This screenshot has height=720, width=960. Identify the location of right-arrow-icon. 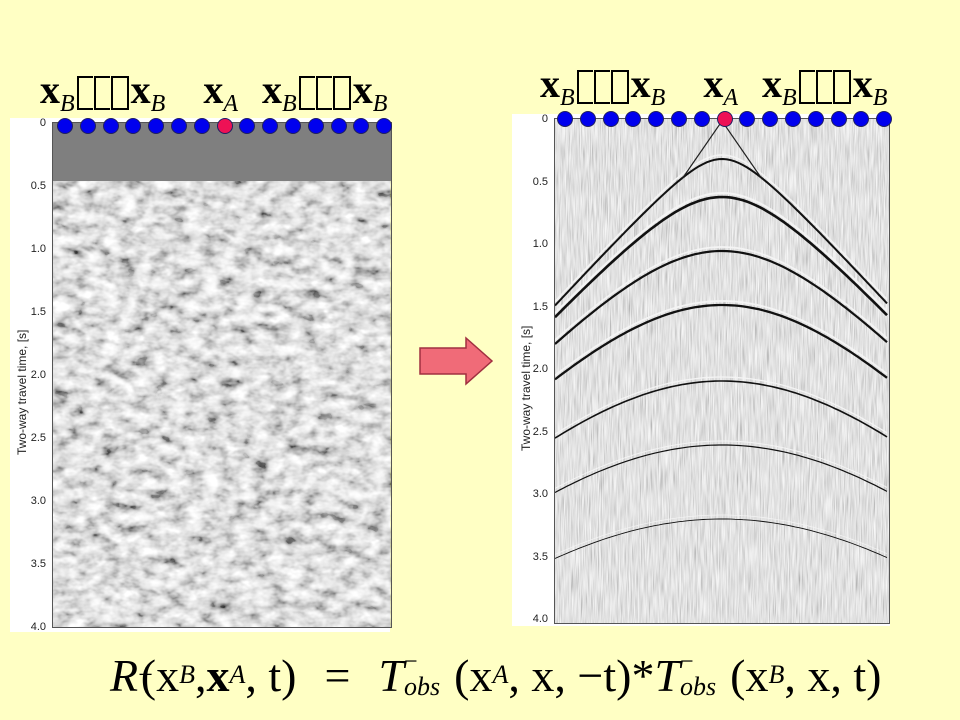
(456, 361).